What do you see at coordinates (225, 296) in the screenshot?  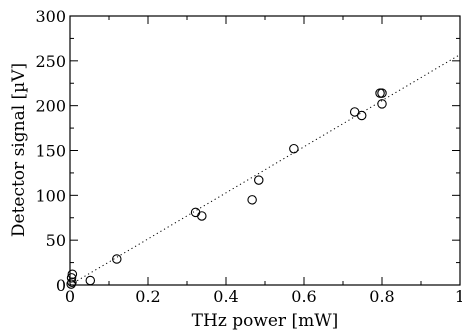 I see `x-tick-label: 0.4` at bounding box center [225, 296].